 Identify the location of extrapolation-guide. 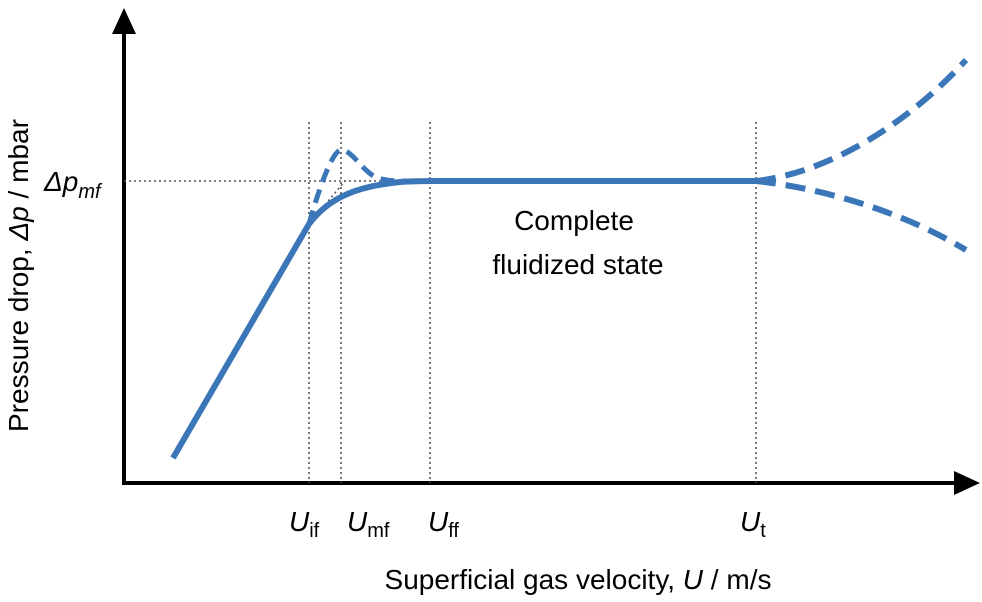
(327, 202).